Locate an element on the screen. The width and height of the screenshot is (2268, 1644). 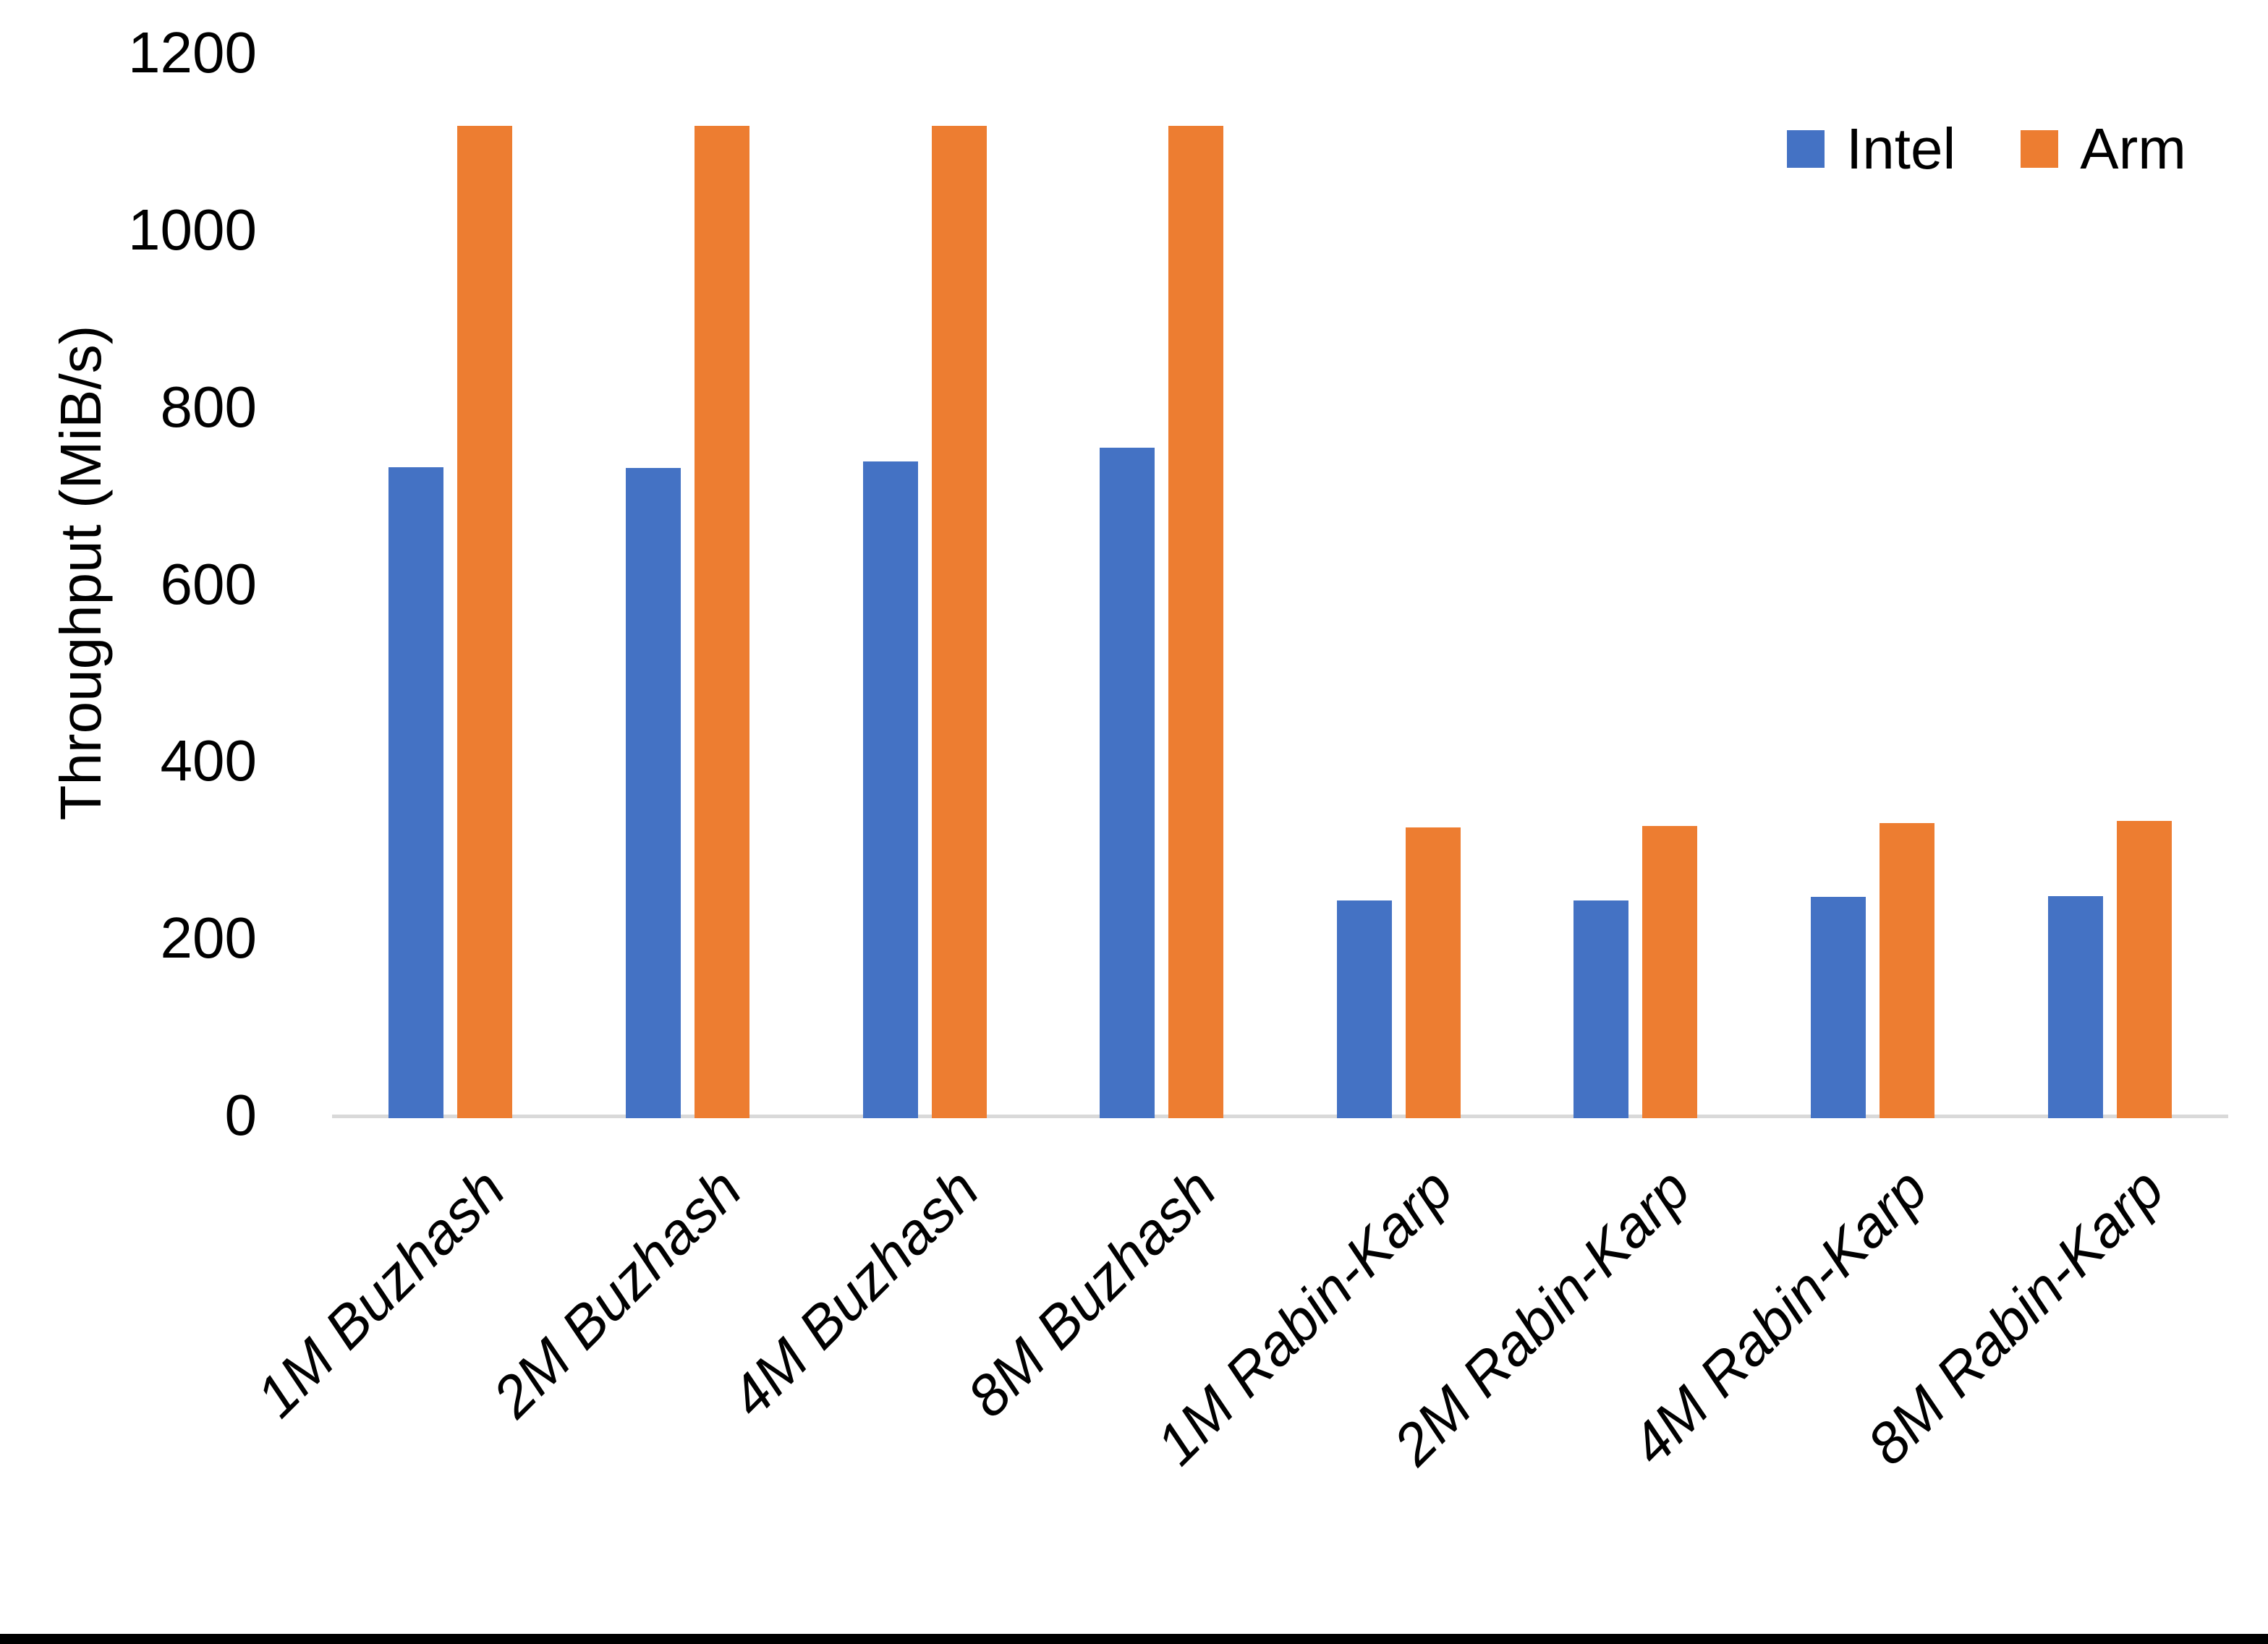
x-axis-line is located at coordinates (1280, 1116).